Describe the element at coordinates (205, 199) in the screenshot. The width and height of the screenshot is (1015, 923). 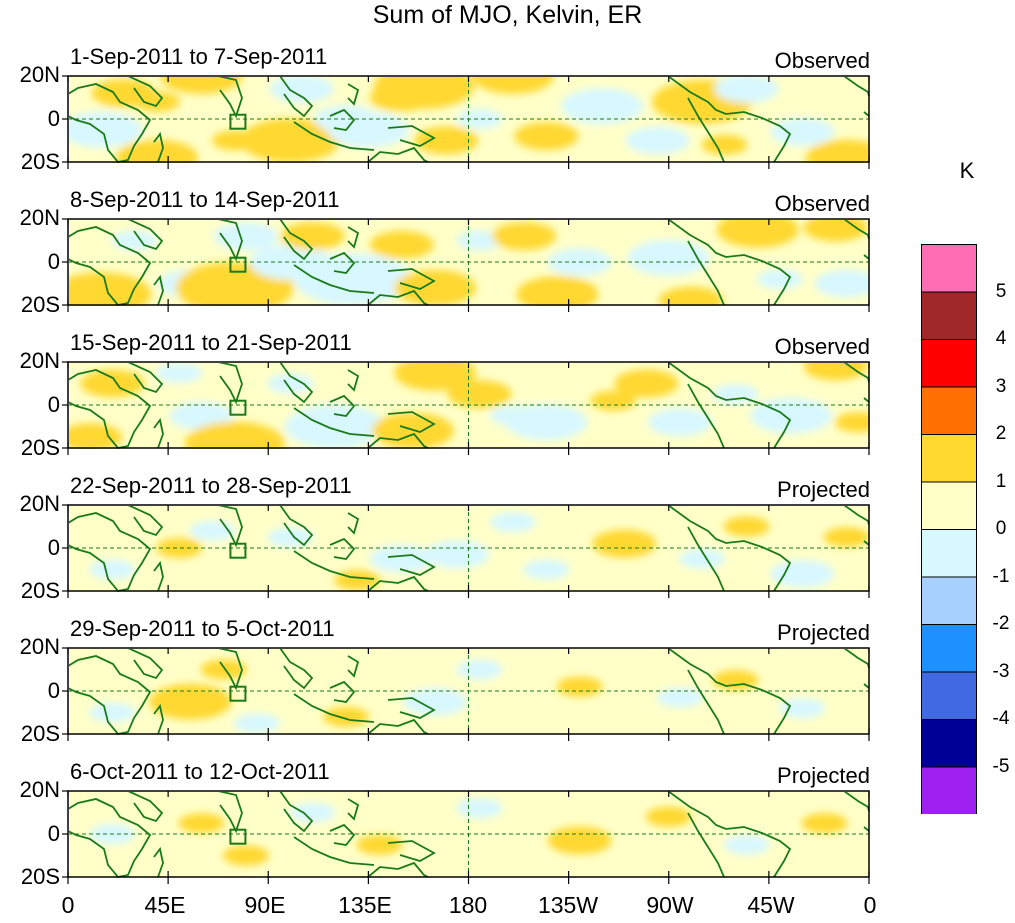
I see `panel-date-range: 8-Sep-2011 to 14-Sep-2011` at that location.